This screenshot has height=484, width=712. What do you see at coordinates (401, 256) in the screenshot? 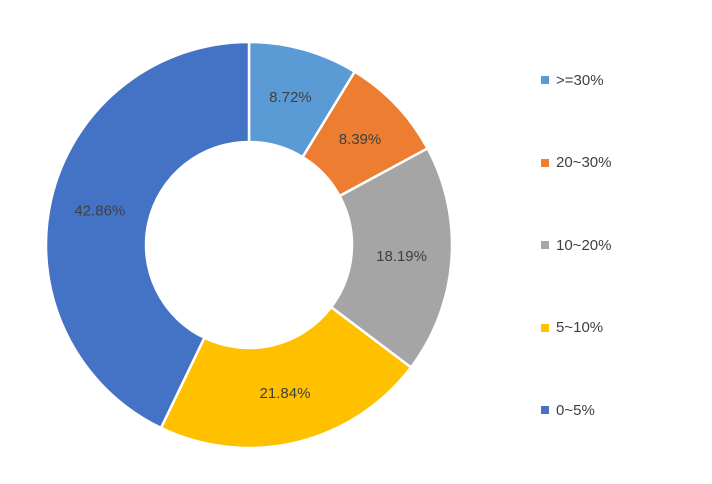
I see `slice-data-label: 18.19%` at bounding box center [401, 256].